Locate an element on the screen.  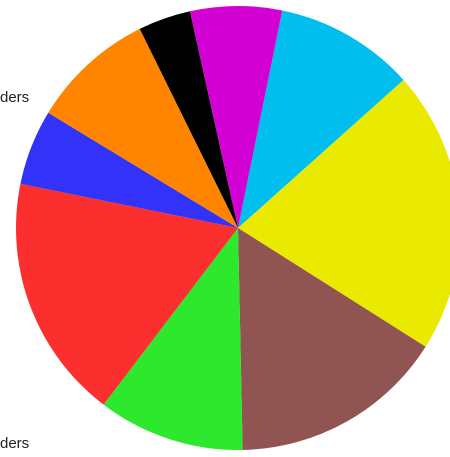
slice-label-bottom-truncated: ders is located at coordinates (15, 443).